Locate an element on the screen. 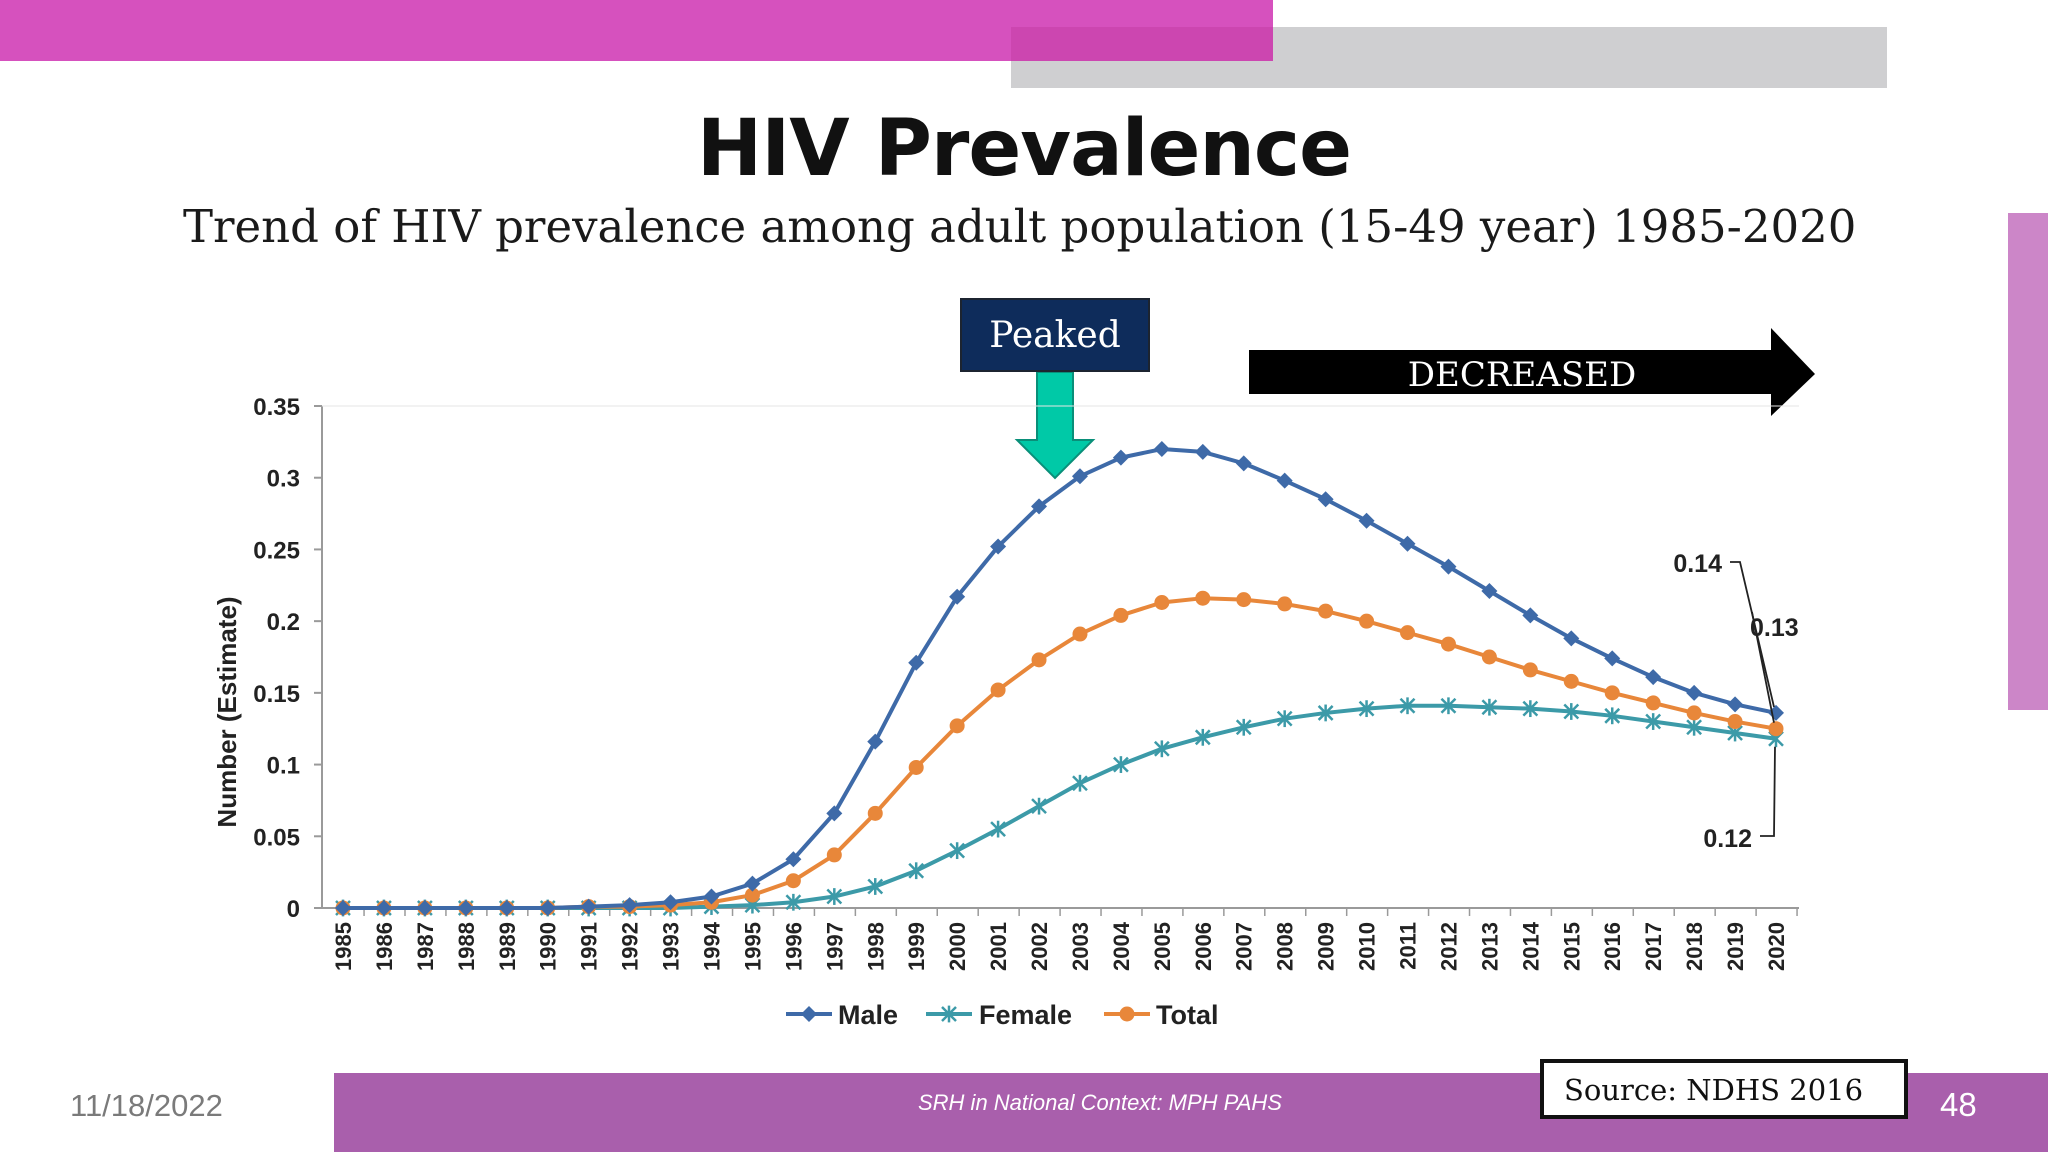 The image size is (2048, 1152). annotation-label: 0.13 is located at coordinates (1774, 628).